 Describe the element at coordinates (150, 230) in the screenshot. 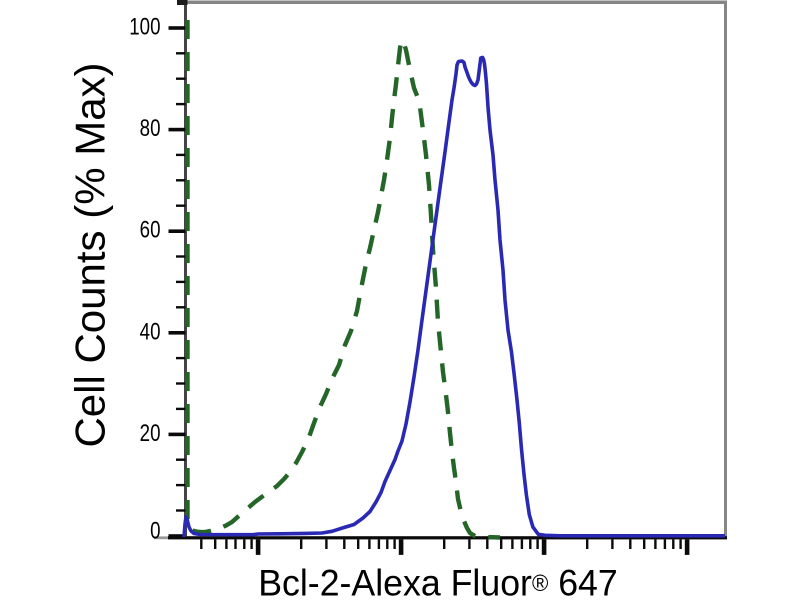

I see `svg-text: 60` at that location.